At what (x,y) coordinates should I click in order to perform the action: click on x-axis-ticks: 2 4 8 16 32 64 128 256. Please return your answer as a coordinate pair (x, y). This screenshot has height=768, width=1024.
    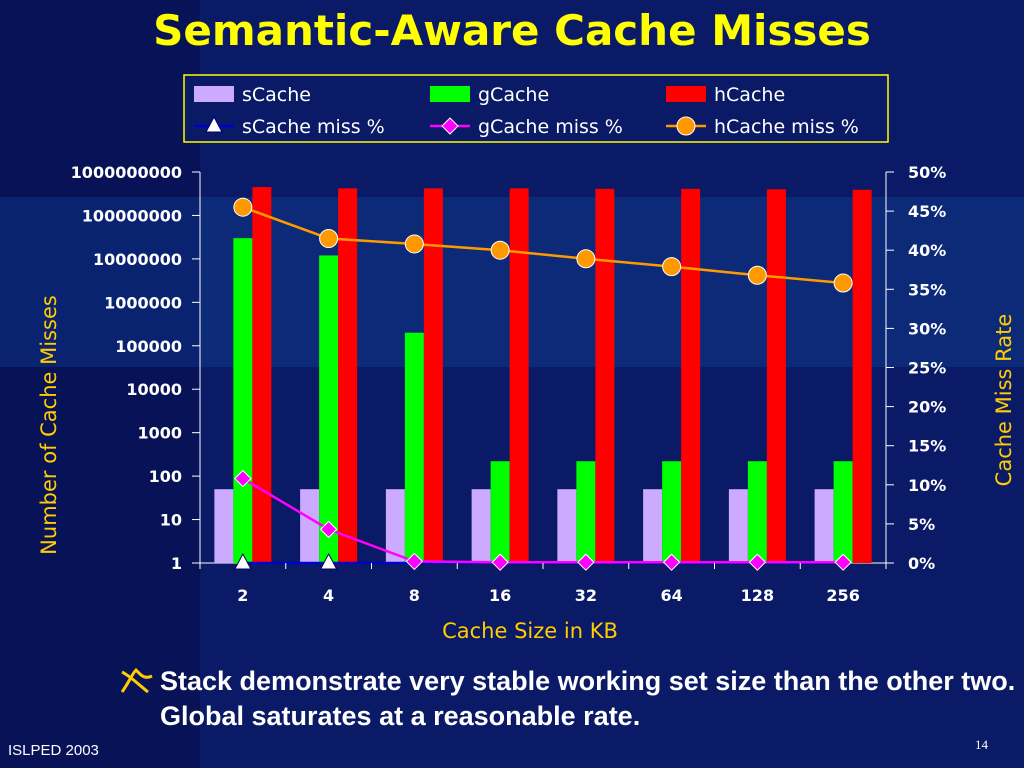
    Looking at the image, I should click on (543, 584).